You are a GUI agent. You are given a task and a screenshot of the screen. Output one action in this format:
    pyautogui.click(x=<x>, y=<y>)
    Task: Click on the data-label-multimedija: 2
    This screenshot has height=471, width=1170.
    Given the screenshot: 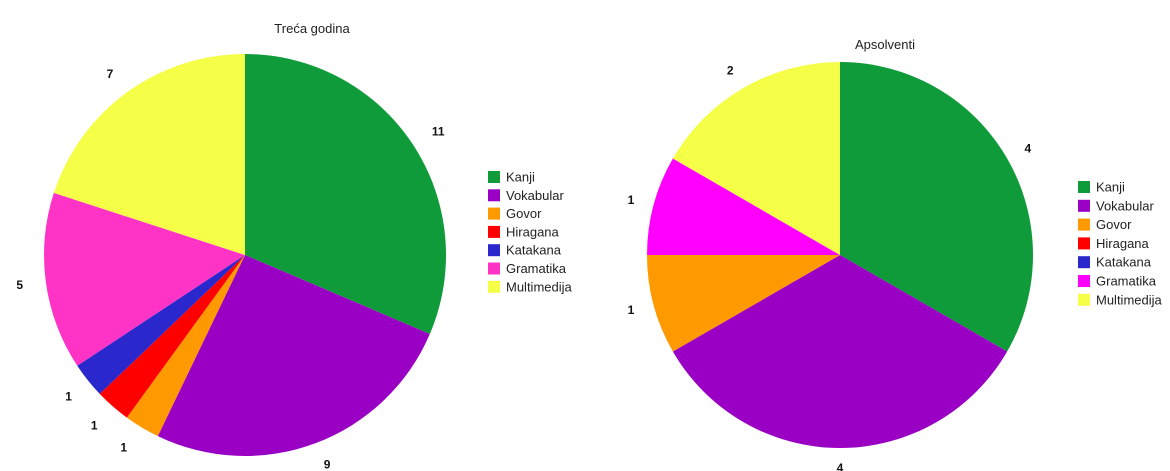 What is the action you would take?
    pyautogui.click(x=730, y=71)
    